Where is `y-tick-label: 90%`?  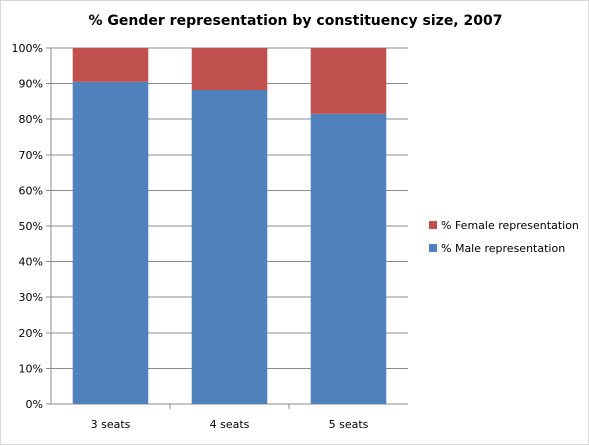
y-tick-label: 90% is located at coordinates (31, 84).